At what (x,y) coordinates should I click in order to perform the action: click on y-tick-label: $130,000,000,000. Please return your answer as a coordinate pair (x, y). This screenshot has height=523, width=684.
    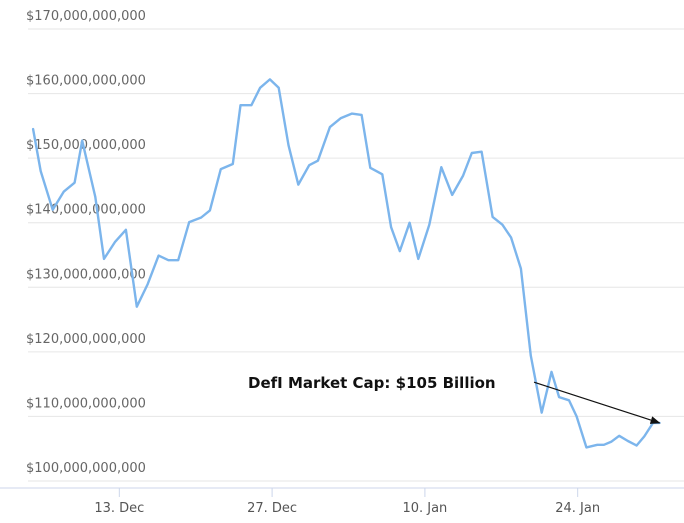
    Looking at the image, I should click on (86, 274).